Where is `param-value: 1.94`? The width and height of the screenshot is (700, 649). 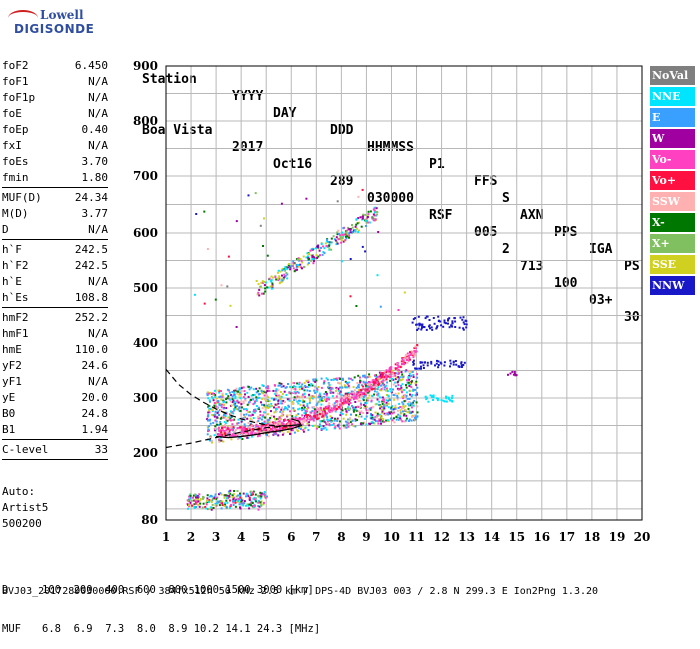 param-value: 1.94 is located at coordinates (95, 429).